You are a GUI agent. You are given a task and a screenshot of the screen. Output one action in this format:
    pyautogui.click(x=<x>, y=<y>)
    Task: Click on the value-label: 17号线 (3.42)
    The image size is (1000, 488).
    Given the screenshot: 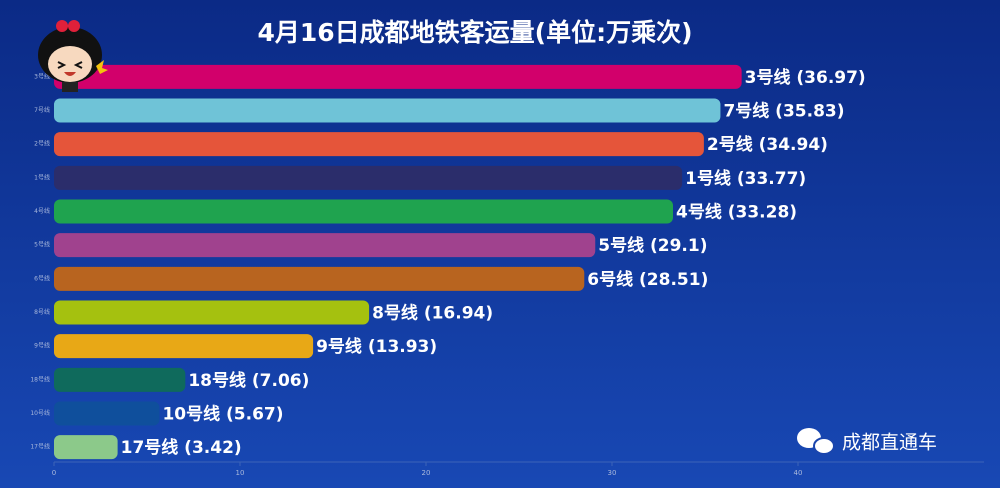 What is the action you would take?
    pyautogui.click(x=181, y=447)
    